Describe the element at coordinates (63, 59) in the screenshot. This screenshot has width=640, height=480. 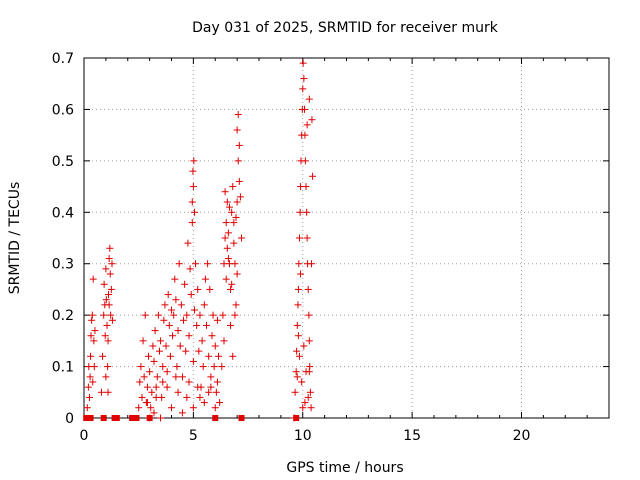
I see `y-tick-label: 0.7` at that location.